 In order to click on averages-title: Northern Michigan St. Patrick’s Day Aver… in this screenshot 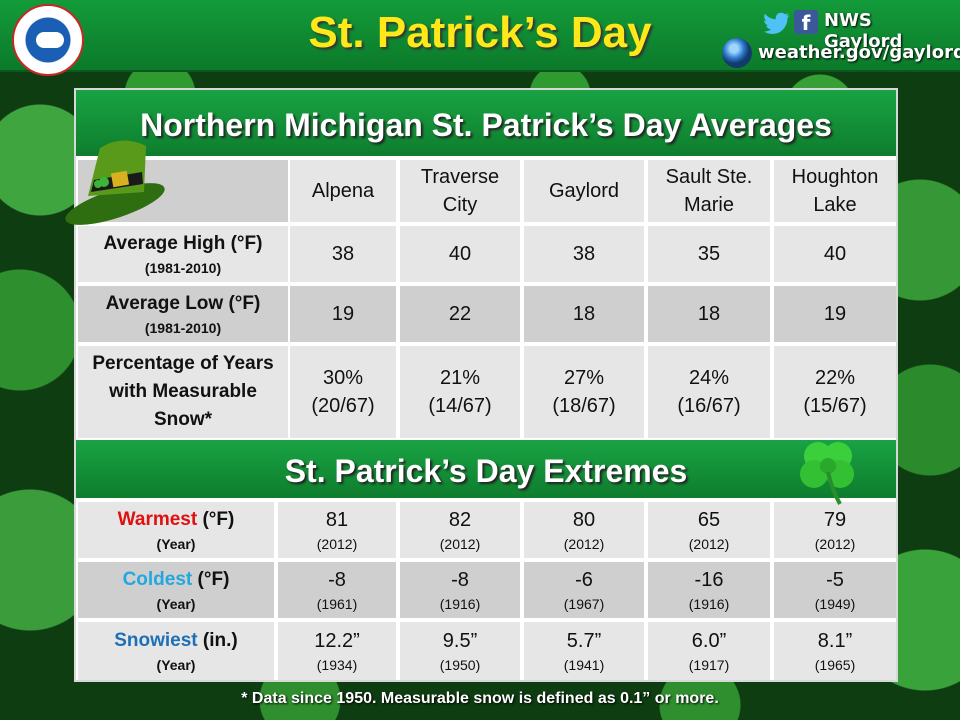, I will do `click(486, 123)`.